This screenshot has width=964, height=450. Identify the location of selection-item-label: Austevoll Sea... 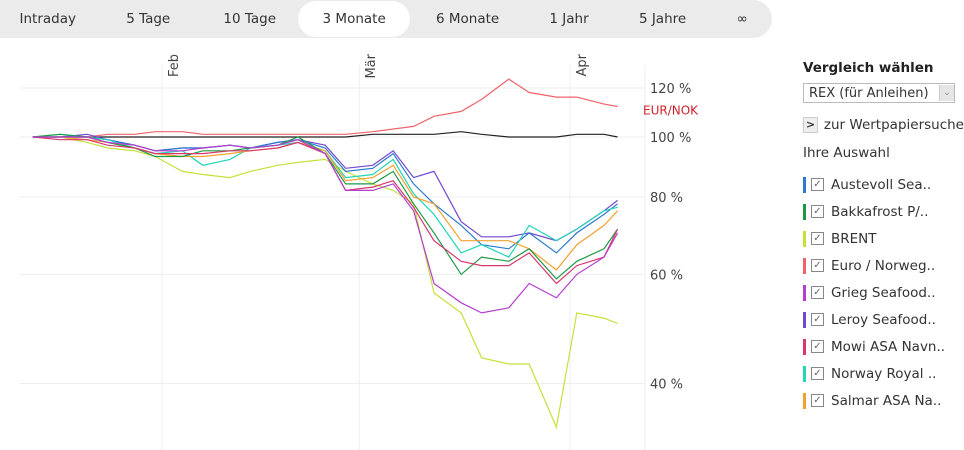
(881, 184).